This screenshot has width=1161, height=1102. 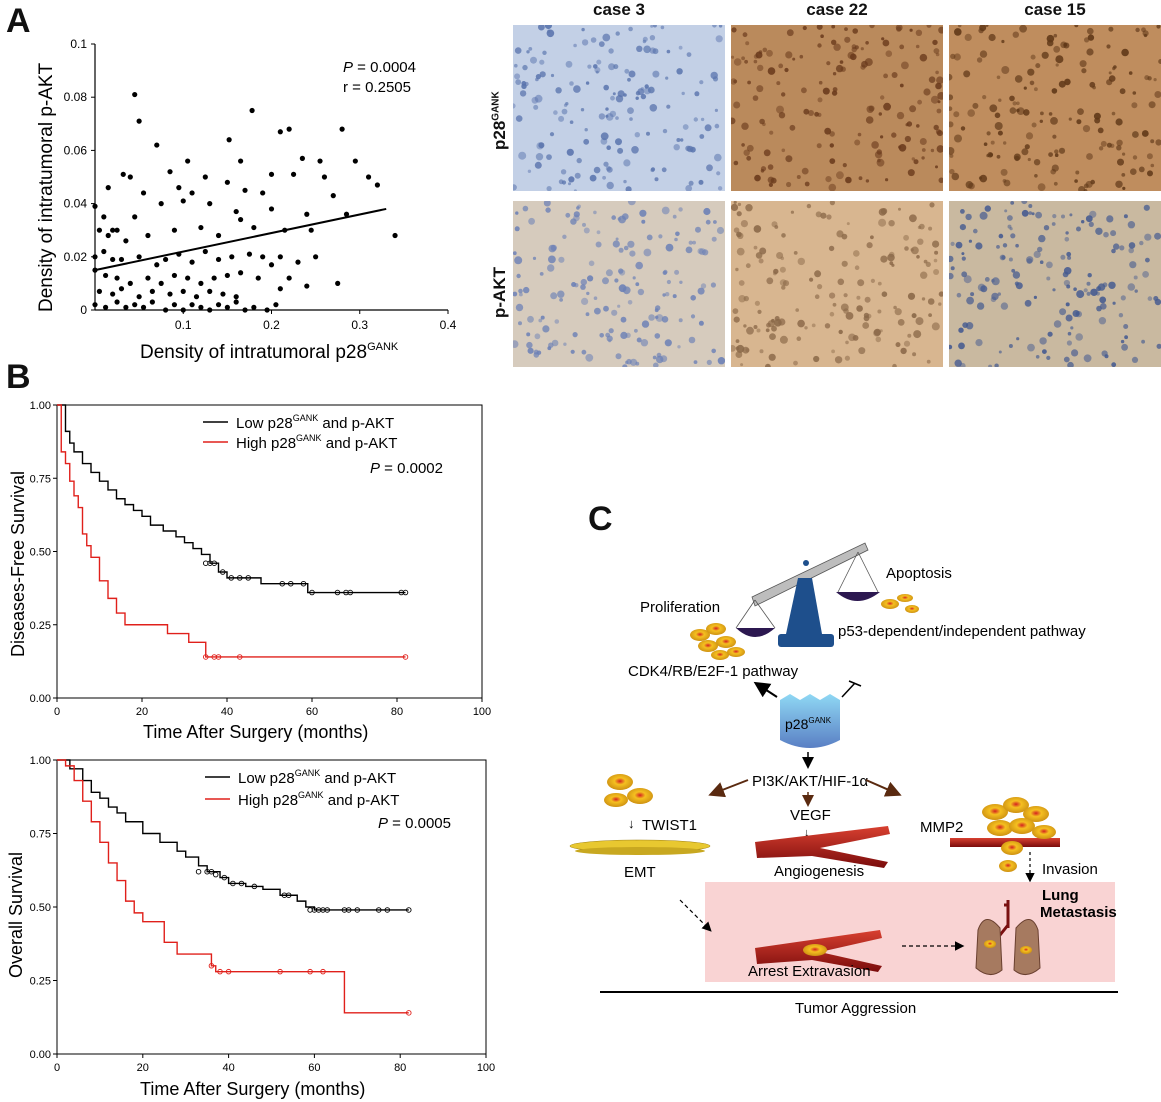 What do you see at coordinates (499, 120) in the screenshot?
I see `micrograph-row-label-p28: p28GANK` at bounding box center [499, 120].